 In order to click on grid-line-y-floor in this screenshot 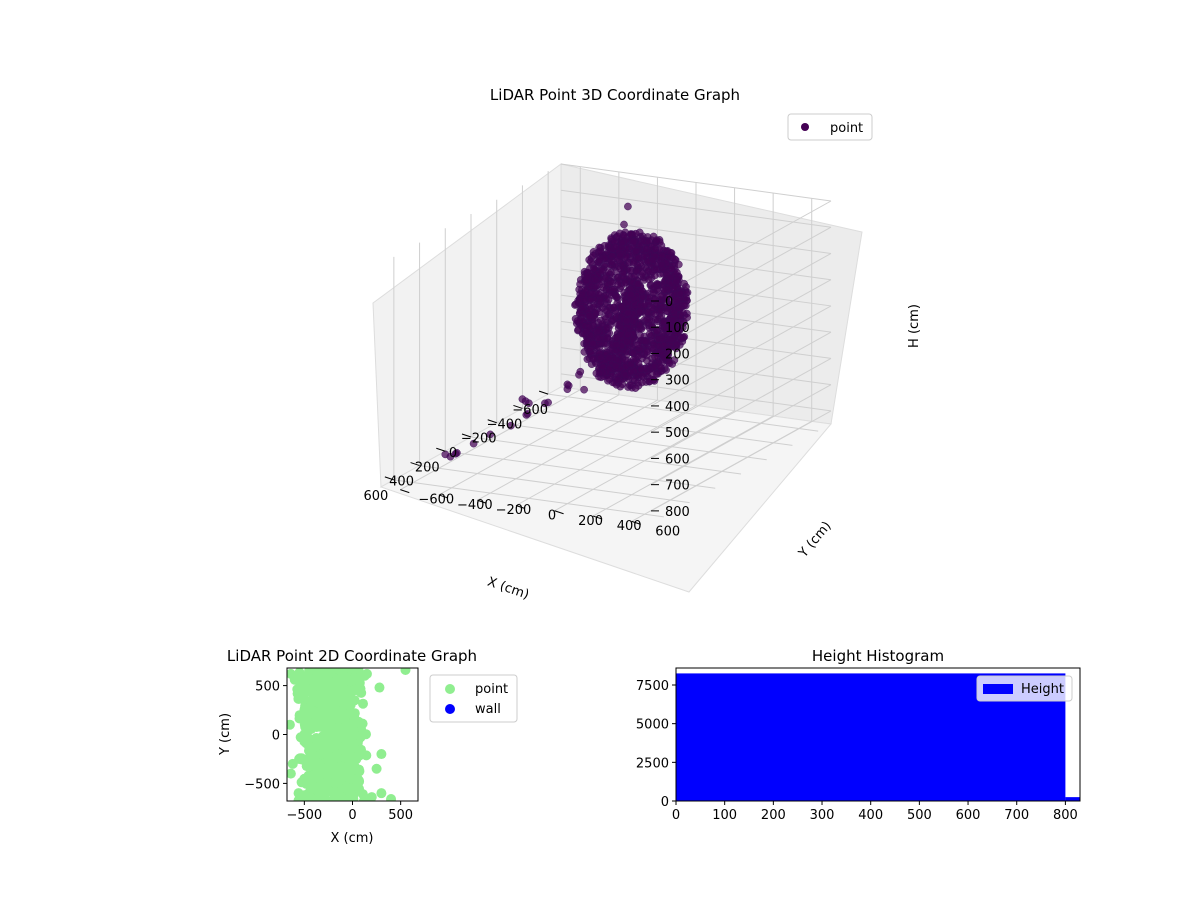, I will do `click(529, 445)`.